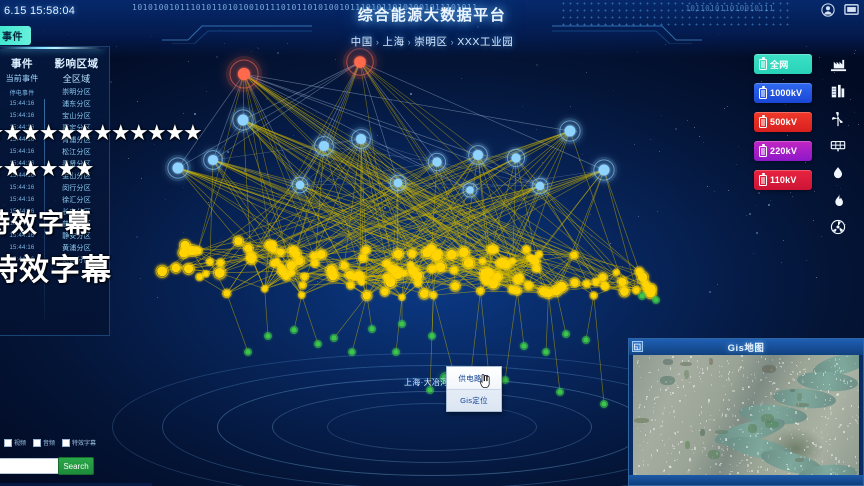 The height and width of the screenshot is (486, 864). Describe the element at coordinates (54, 212) in the screenshot. I see `event-row: 15:44:16 长宁分区` at that location.